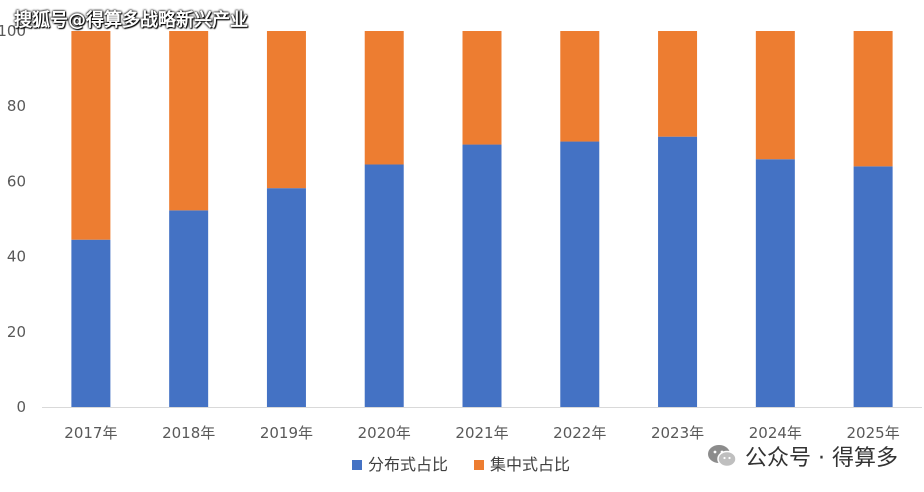 This screenshot has width=924, height=492. Describe the element at coordinates (13, 31) in the screenshot. I see `y-tick-label: 100` at that location.